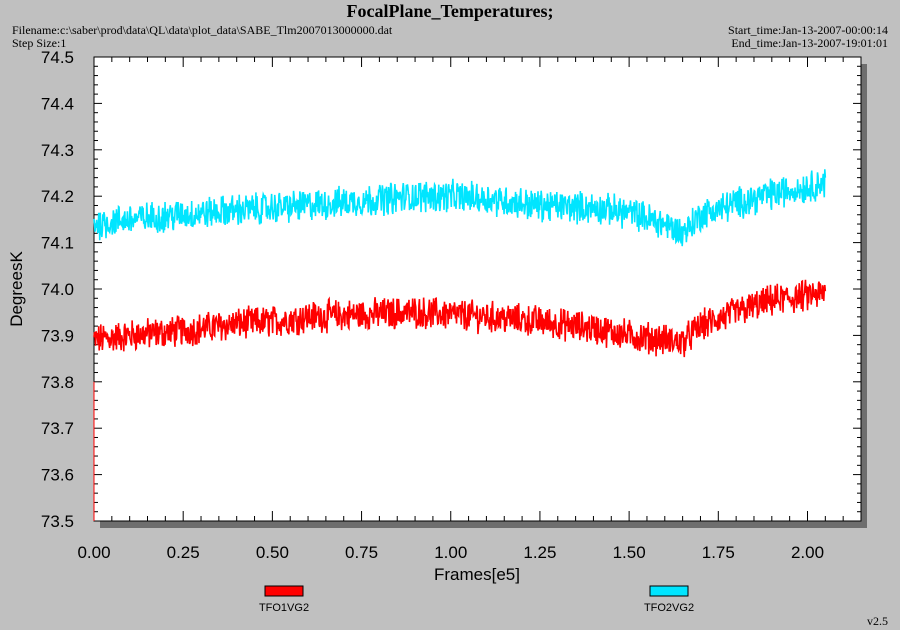 This screenshot has width=900, height=630. Describe the element at coordinates (477, 574) in the screenshot. I see `x-axis-label: Frames[e5]` at that location.